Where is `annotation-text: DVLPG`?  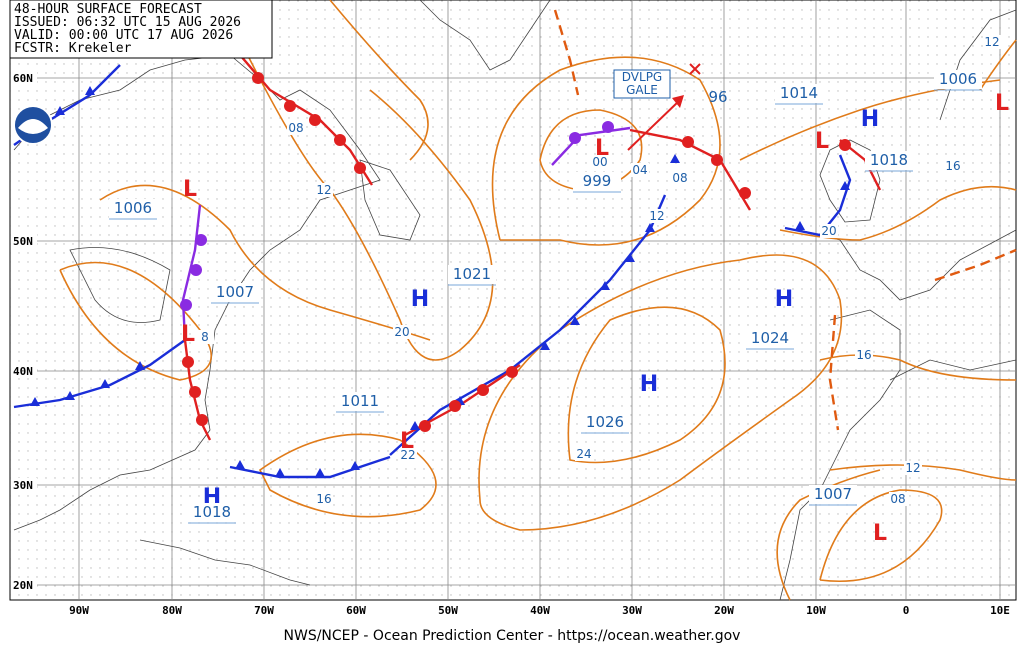
annotation-text: DVLPG is located at coordinates (642, 77).